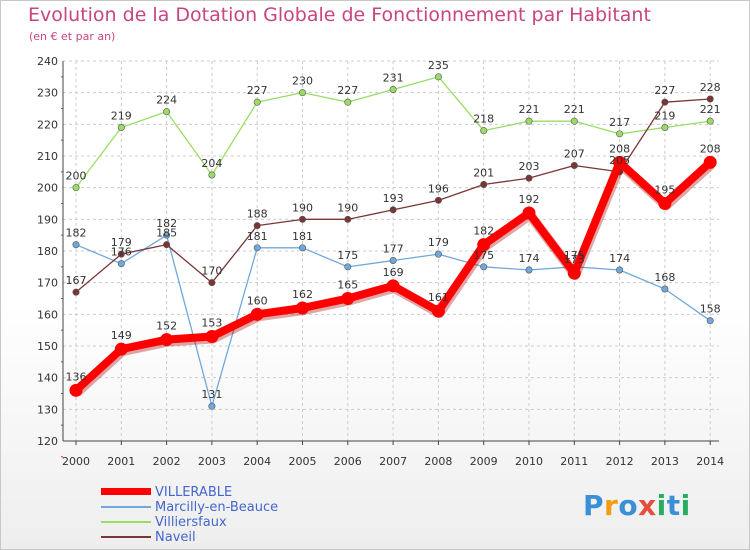  Describe the element at coordinates (76, 188) in the screenshot. I see `point-villiersfaux-2000` at that location.